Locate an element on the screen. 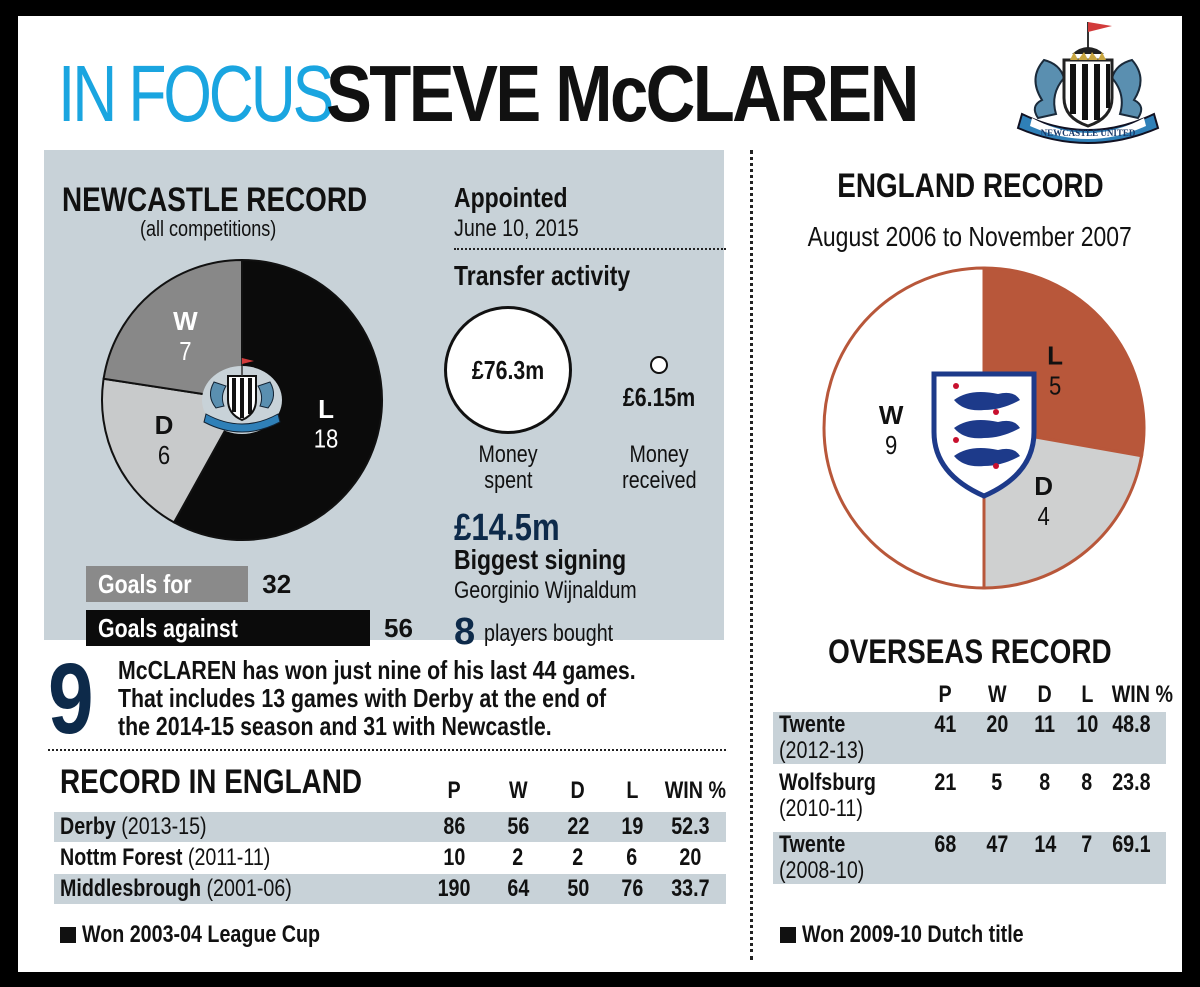 The width and height of the screenshot is (1200, 987). goals-for-bar: Goals for is located at coordinates (167, 584).